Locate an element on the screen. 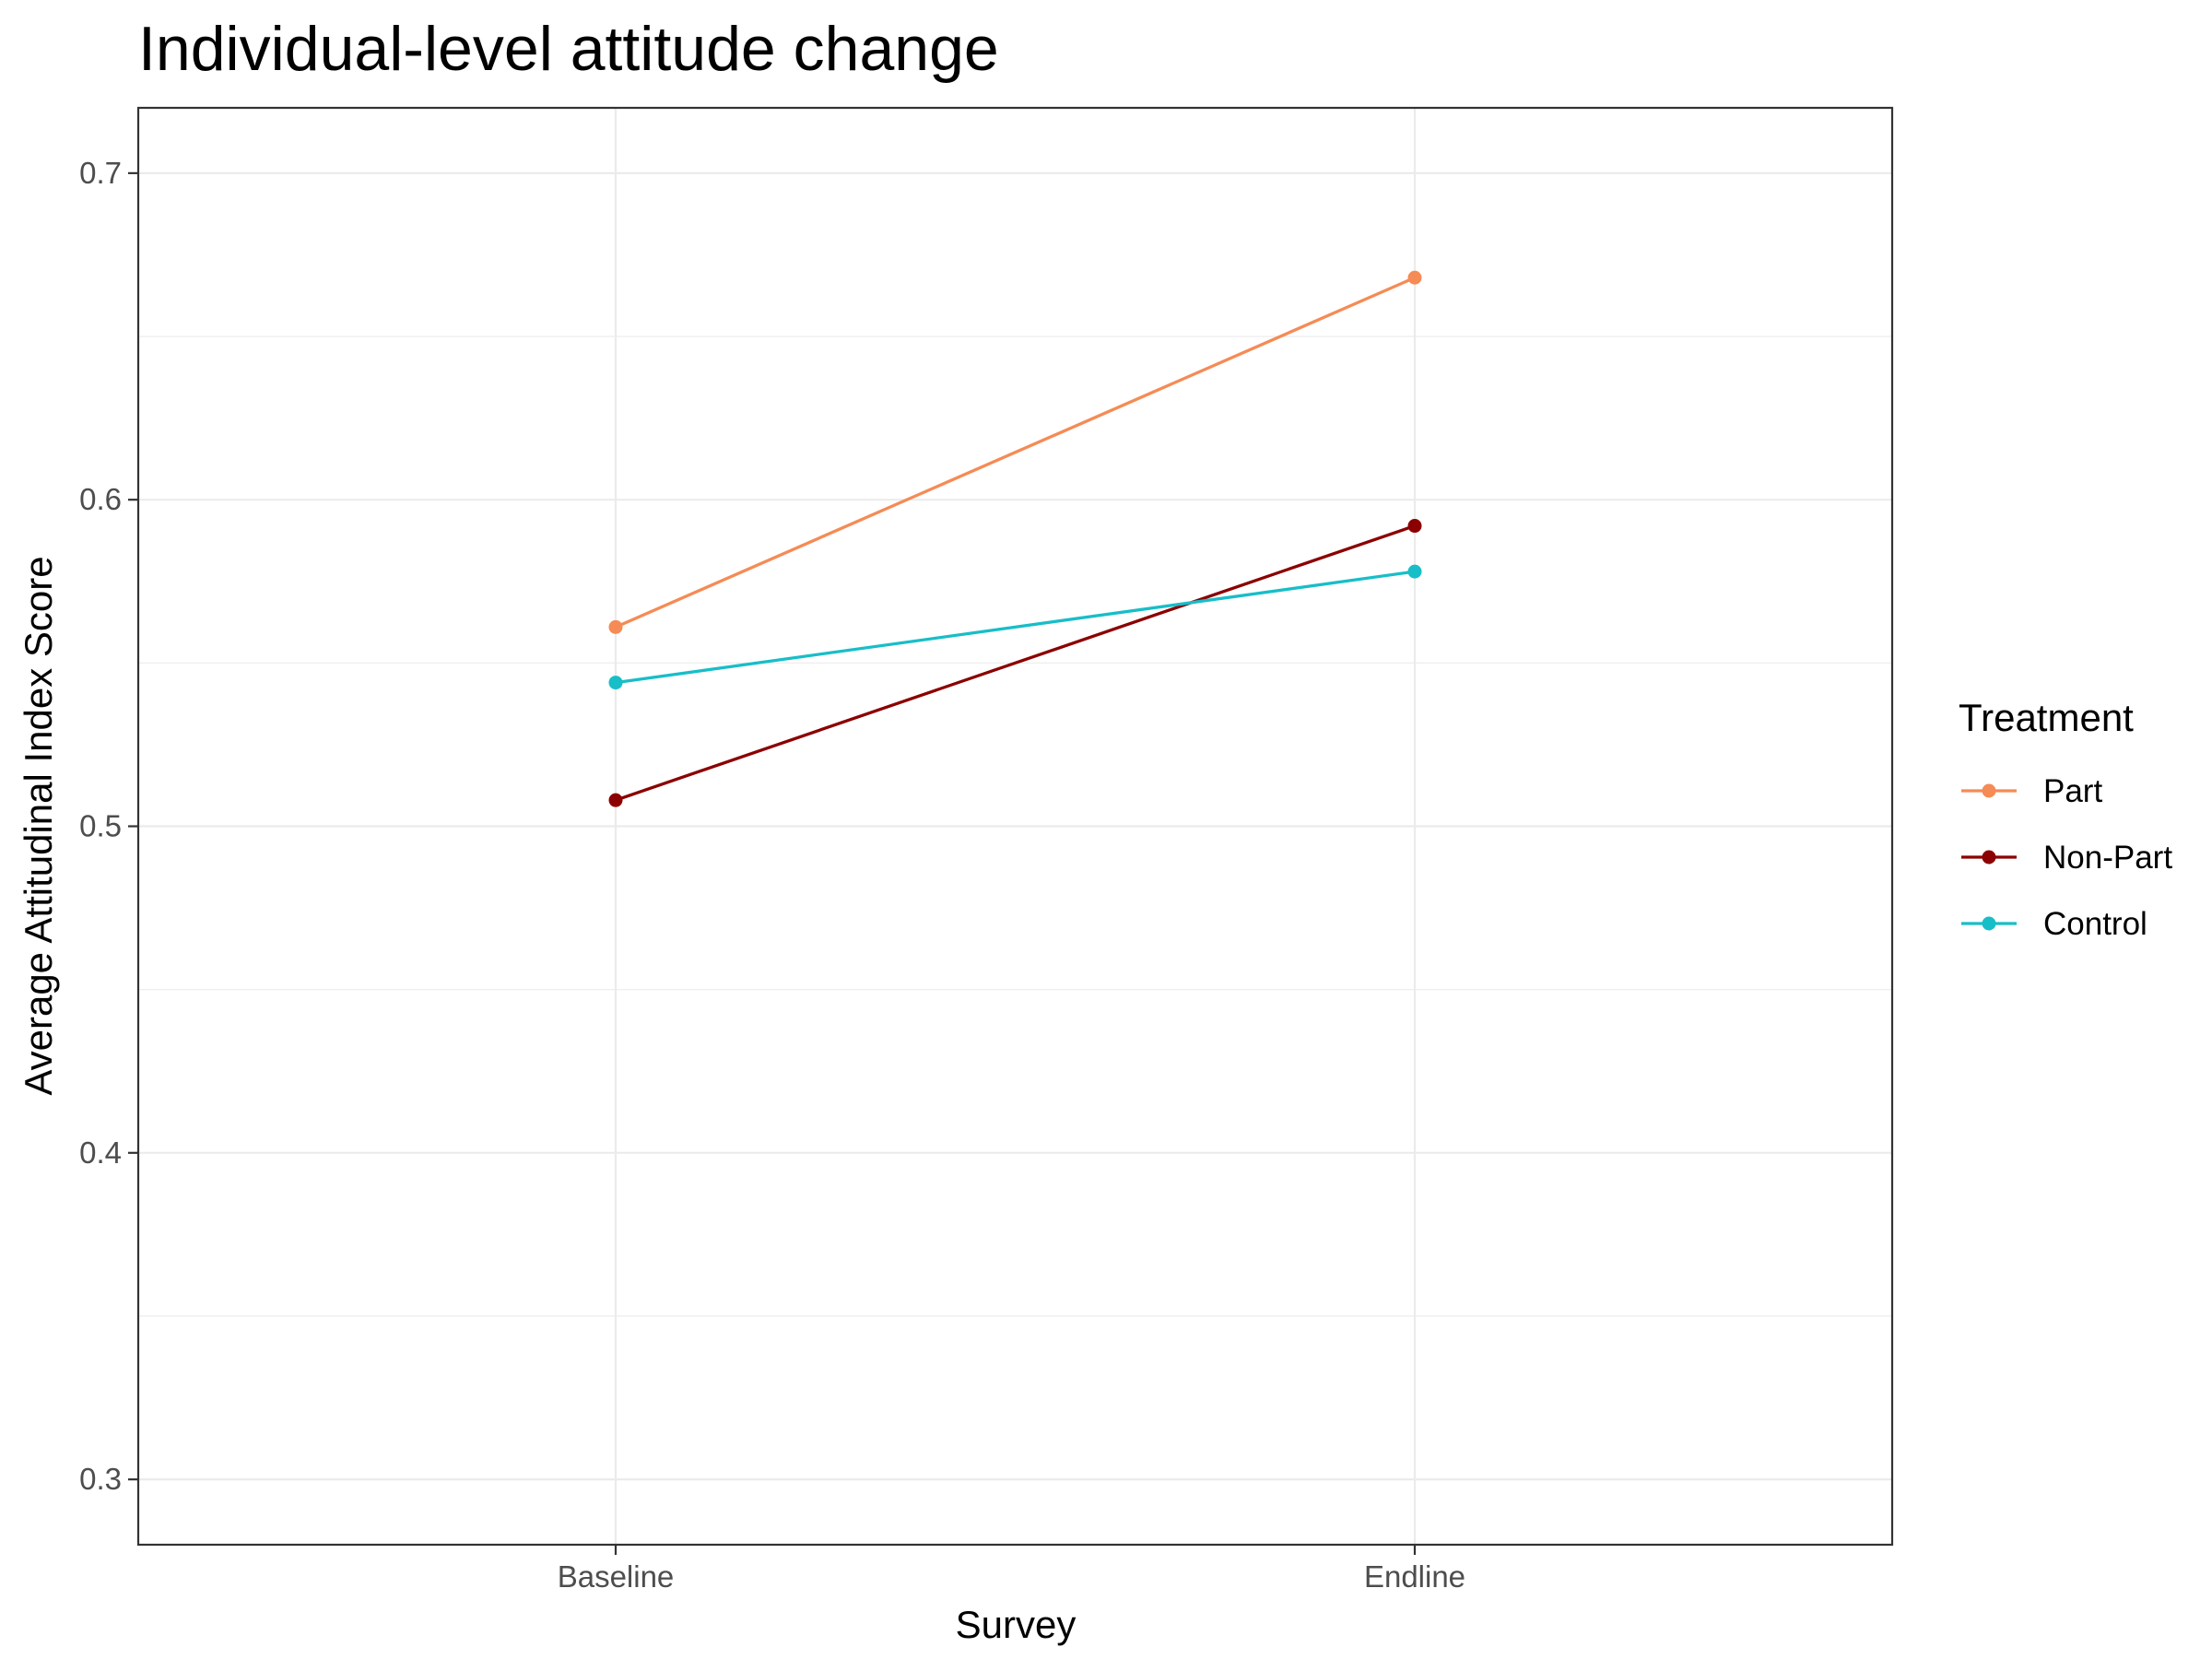  legend-label-part: Part is located at coordinates (2072, 791).